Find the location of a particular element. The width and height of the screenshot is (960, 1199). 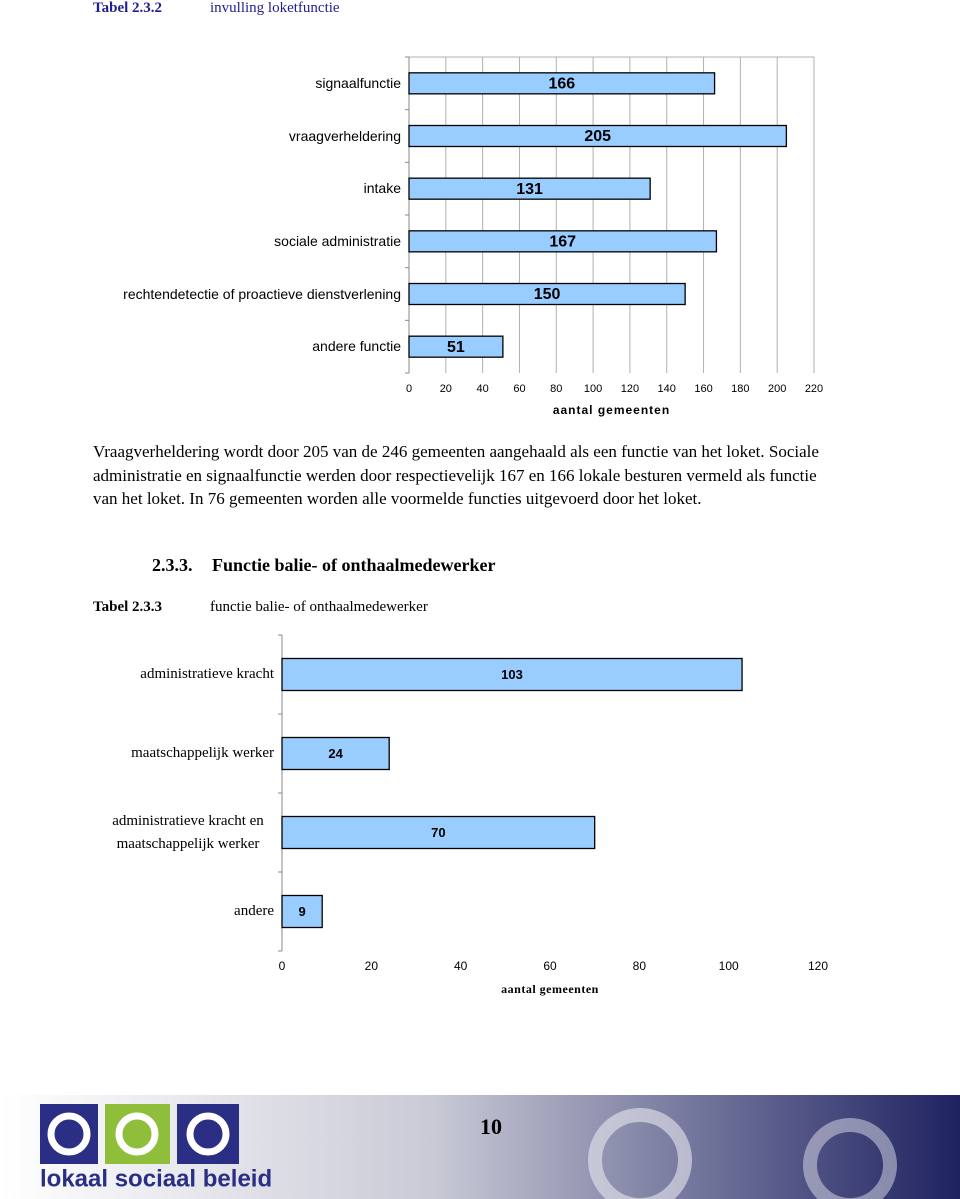

value-label: 150 is located at coordinates (547, 294).